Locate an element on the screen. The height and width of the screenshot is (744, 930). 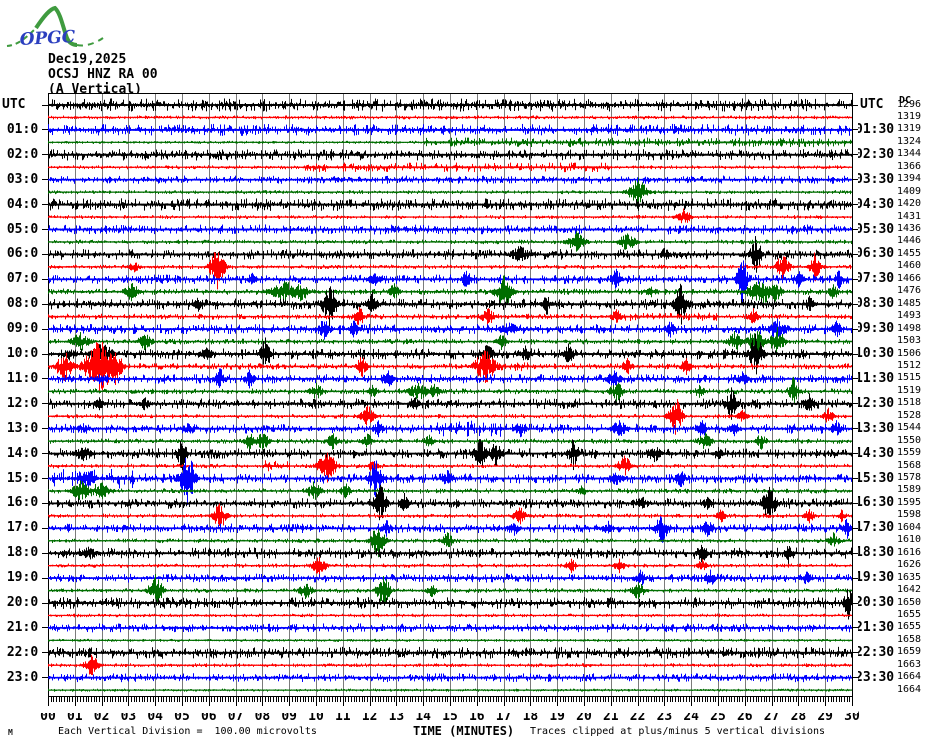
dc-offset-value: 1420 is located at coordinates (909, 204).